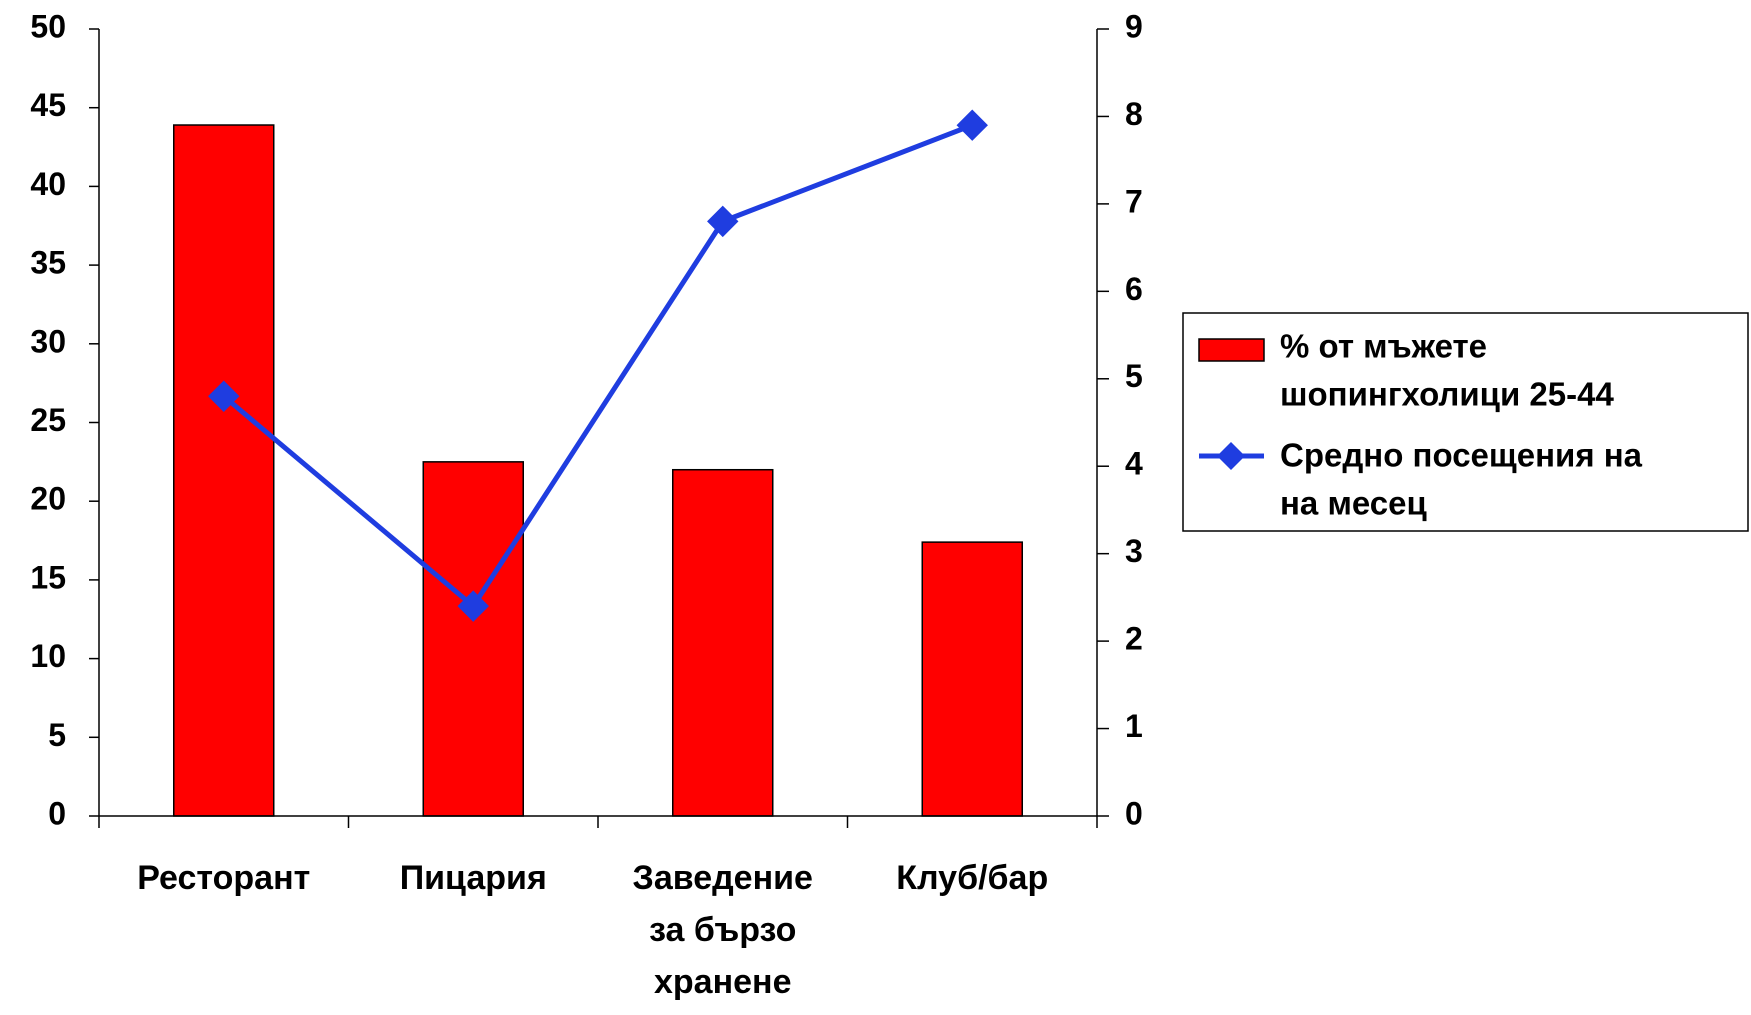  Describe the element at coordinates (723, 878) in the screenshot. I see `x-tick-label: Заведение` at that location.